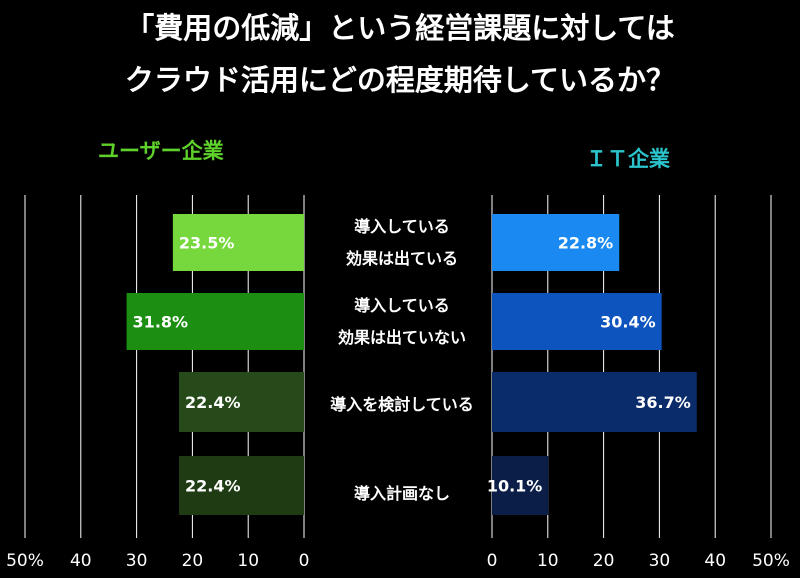 This screenshot has height=578, width=800. I want to click on category-label-1-line-2: 効果は出ている, so click(402, 258).